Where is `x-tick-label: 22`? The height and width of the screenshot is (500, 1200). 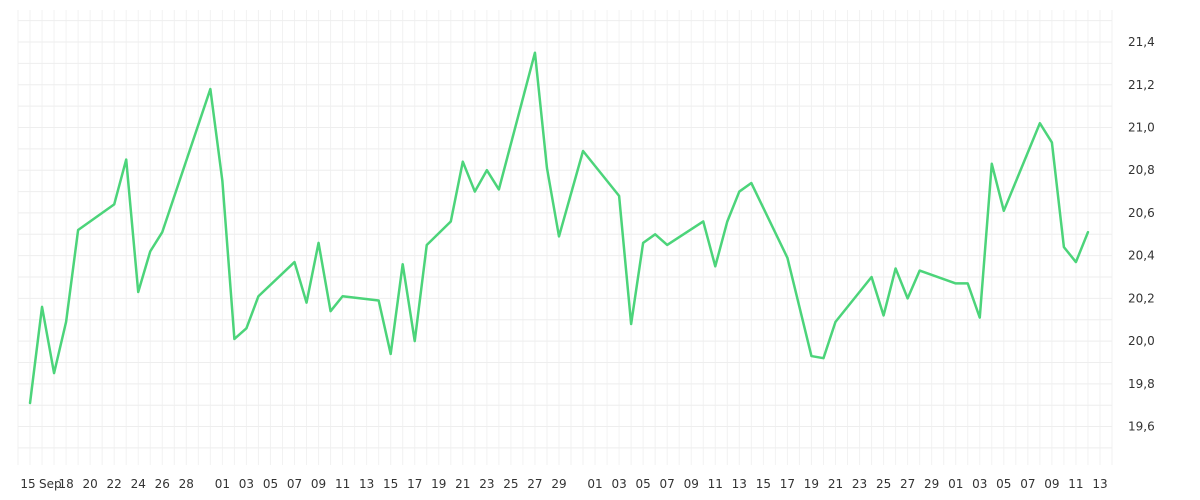
x-tick-label: 22 is located at coordinates (114, 484).